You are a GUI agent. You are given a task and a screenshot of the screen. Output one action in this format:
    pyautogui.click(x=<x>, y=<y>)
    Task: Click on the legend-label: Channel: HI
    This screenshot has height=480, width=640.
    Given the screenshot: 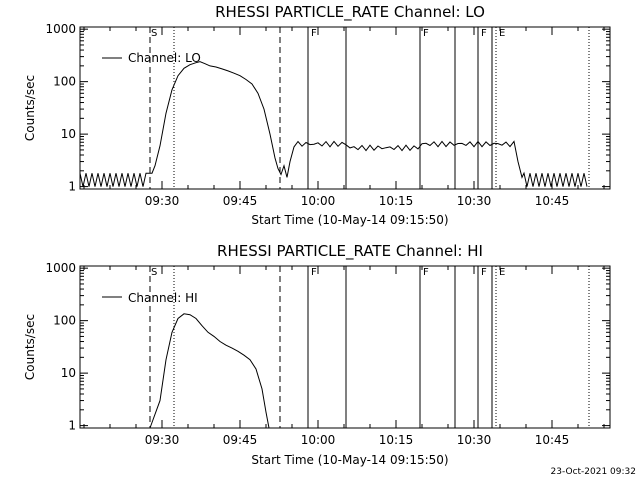 What is the action you would take?
    pyautogui.click(x=163, y=298)
    